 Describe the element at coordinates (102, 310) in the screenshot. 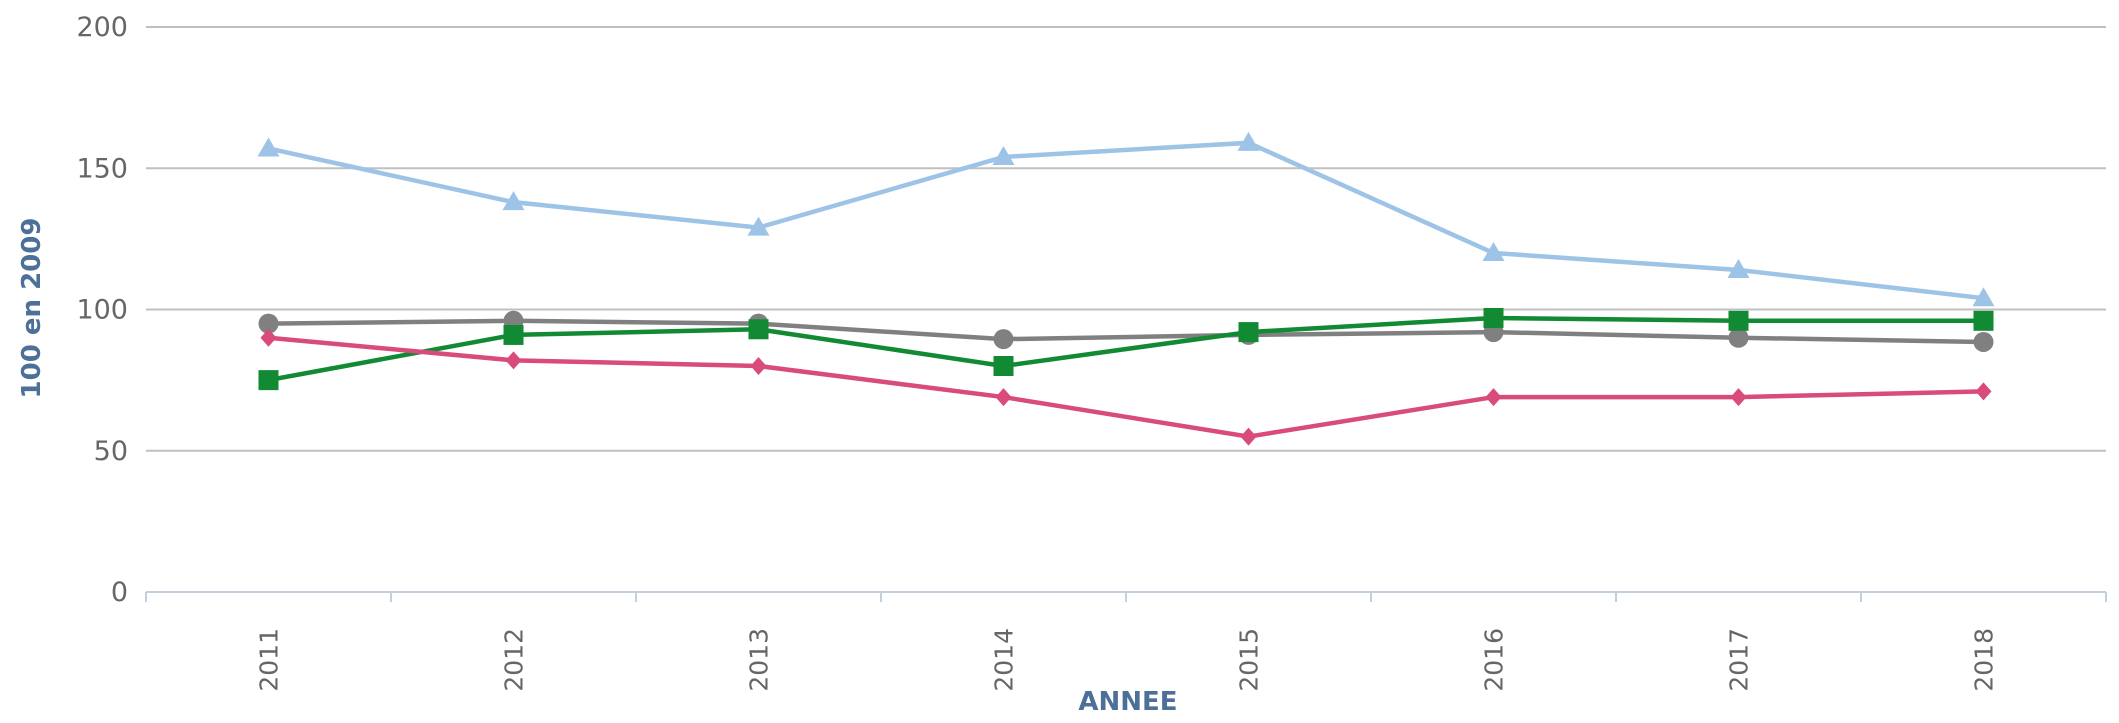

I see `y-tick-label: 100` at that location.